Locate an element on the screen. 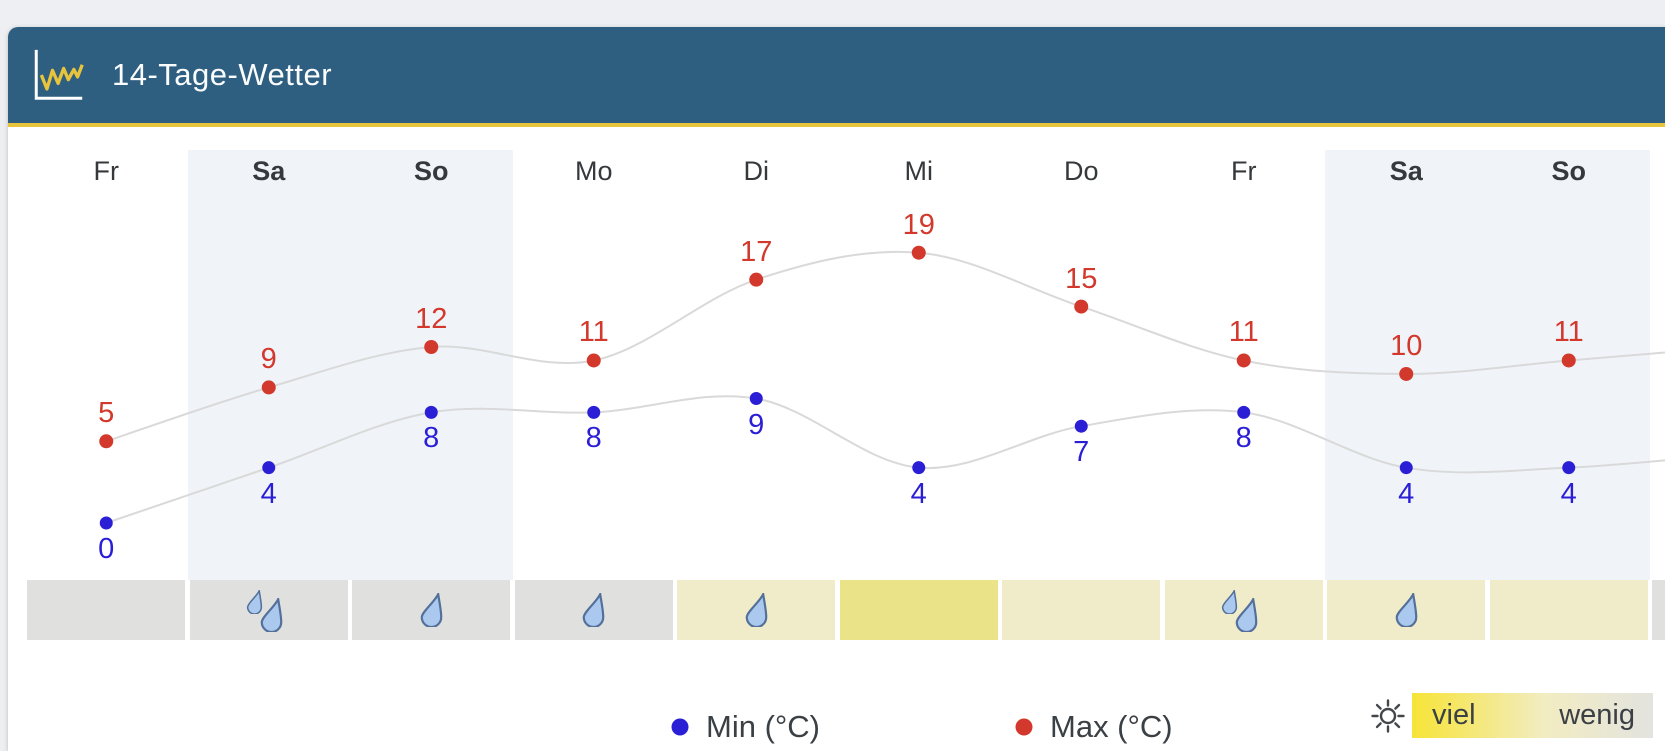 The image size is (1665, 751). sun-scale-little: wenig is located at coordinates (1597, 715).